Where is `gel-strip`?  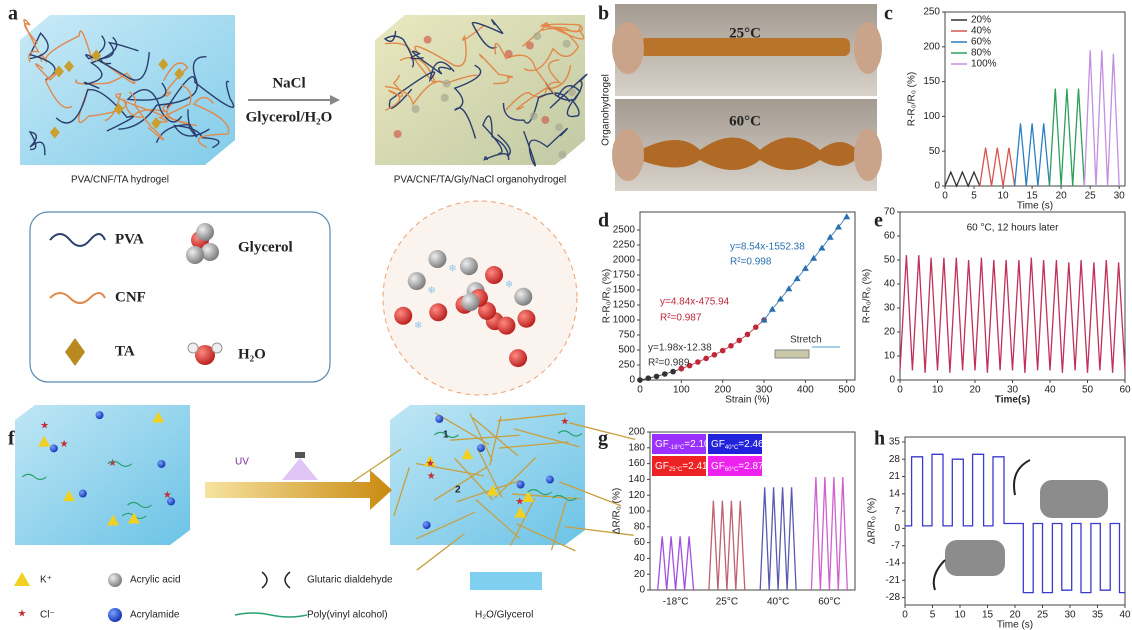 gel-strip is located at coordinates (747, 153).